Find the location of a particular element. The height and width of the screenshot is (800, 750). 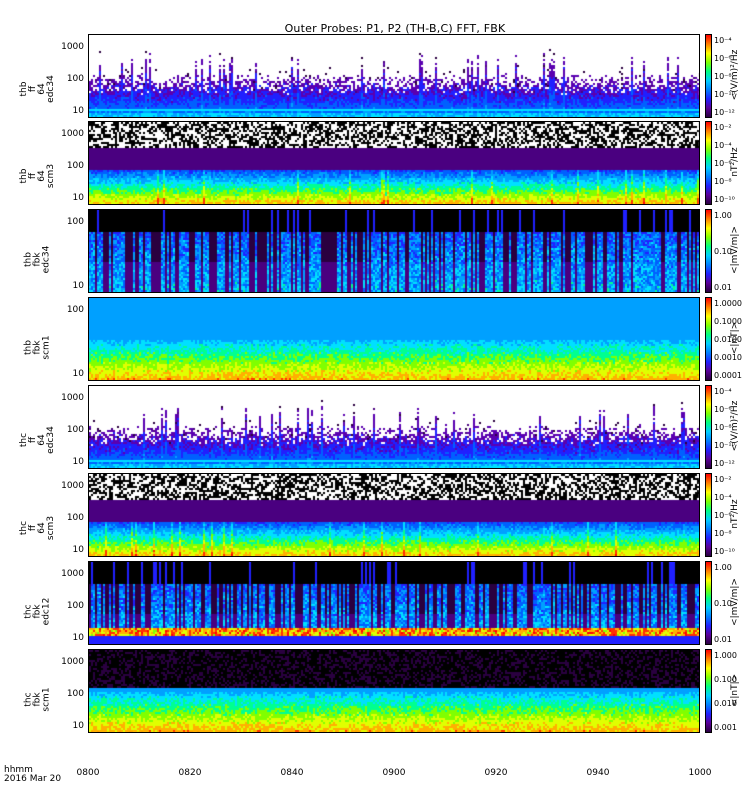

colorbar-tick-label: 0.001 is located at coordinates (725, 727).